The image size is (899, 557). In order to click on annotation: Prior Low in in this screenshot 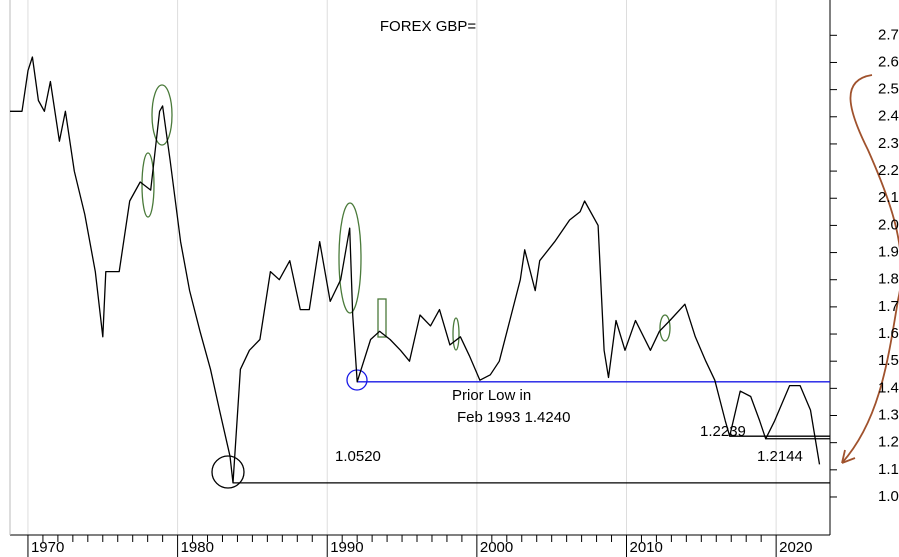, I will do `click(491, 395)`.